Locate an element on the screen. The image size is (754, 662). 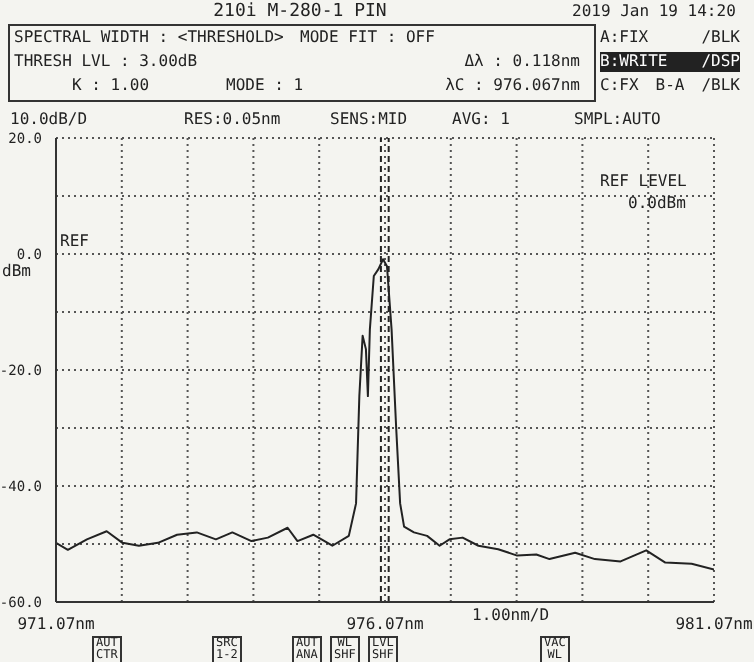
text: MODE : 1 is located at coordinates (265, 86).